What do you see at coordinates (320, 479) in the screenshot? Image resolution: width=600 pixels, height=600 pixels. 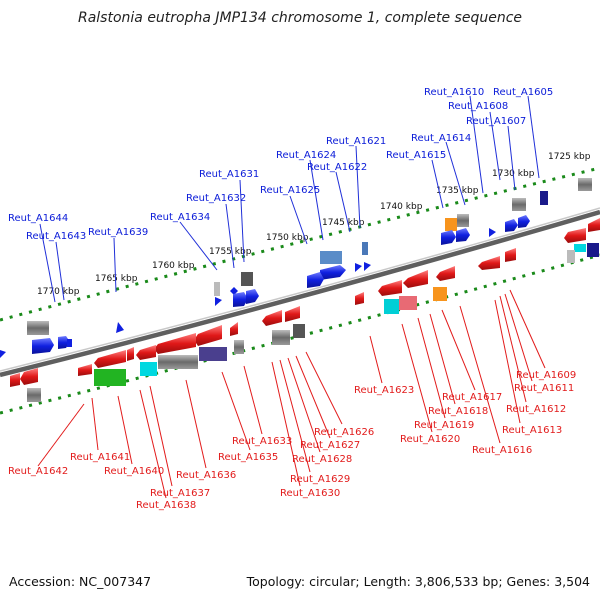 I see `gene-label: Reut_A1629` at bounding box center [320, 479].